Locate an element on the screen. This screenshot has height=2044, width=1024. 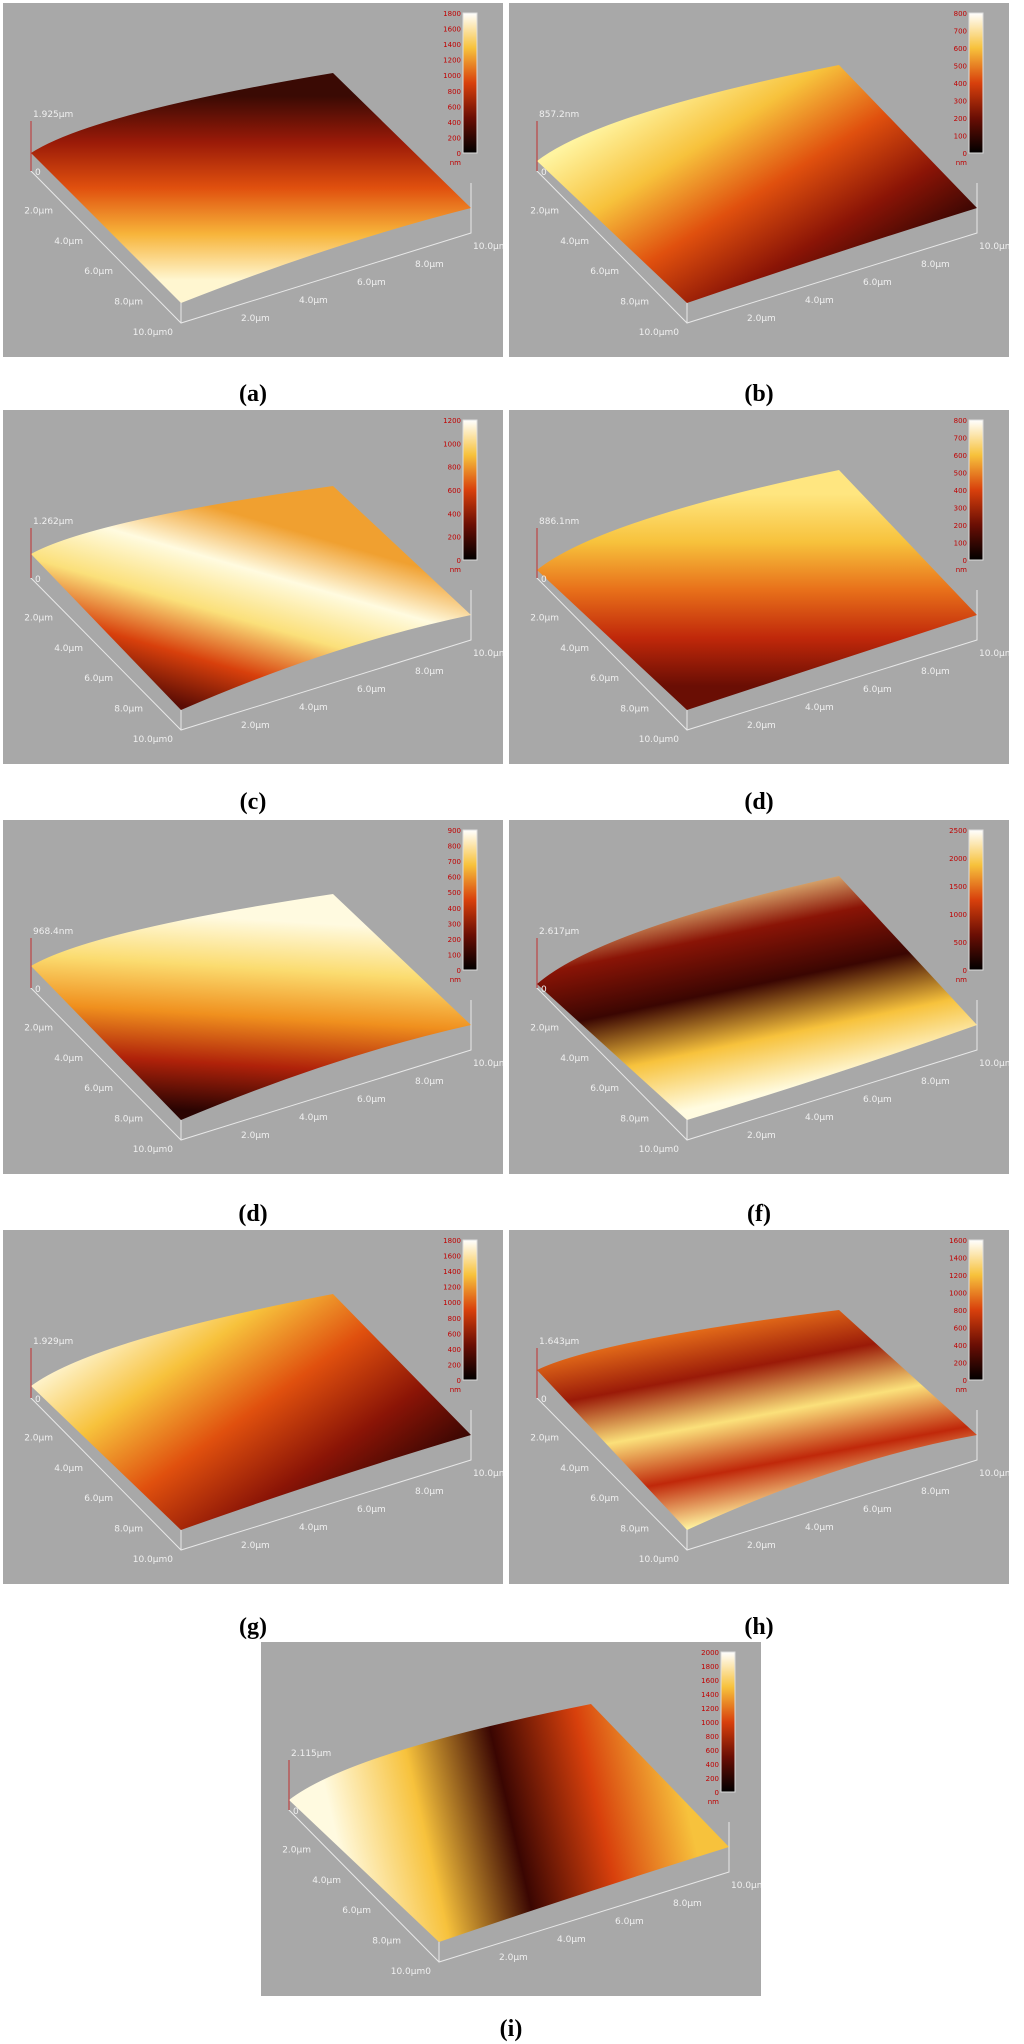
colorbar-tick: 1800 is located at coordinates (452, 14).